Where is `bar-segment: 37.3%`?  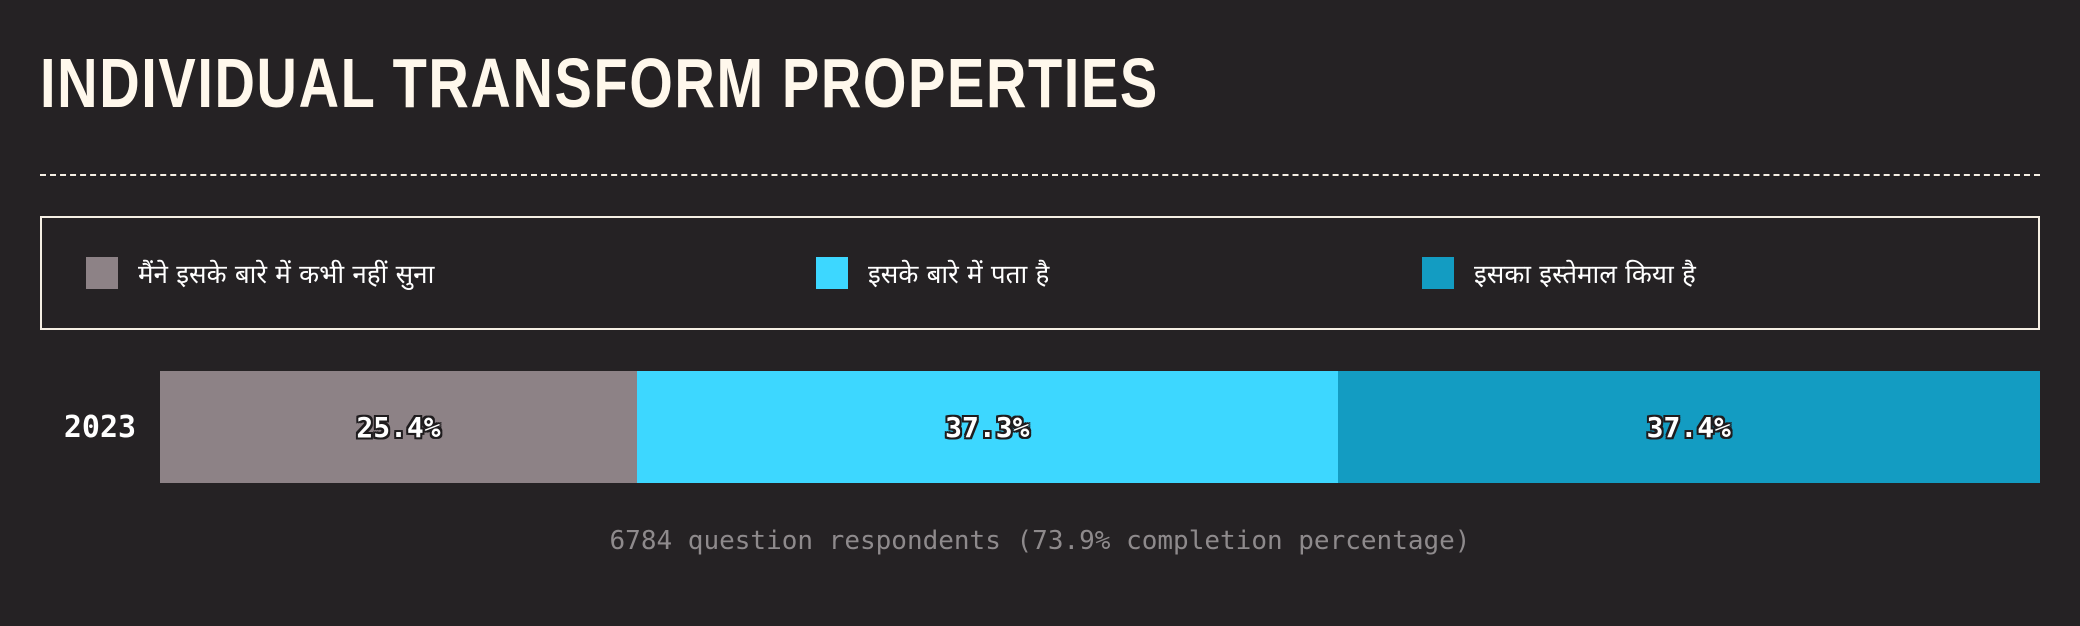
bar-segment: 37.3% is located at coordinates (987, 427).